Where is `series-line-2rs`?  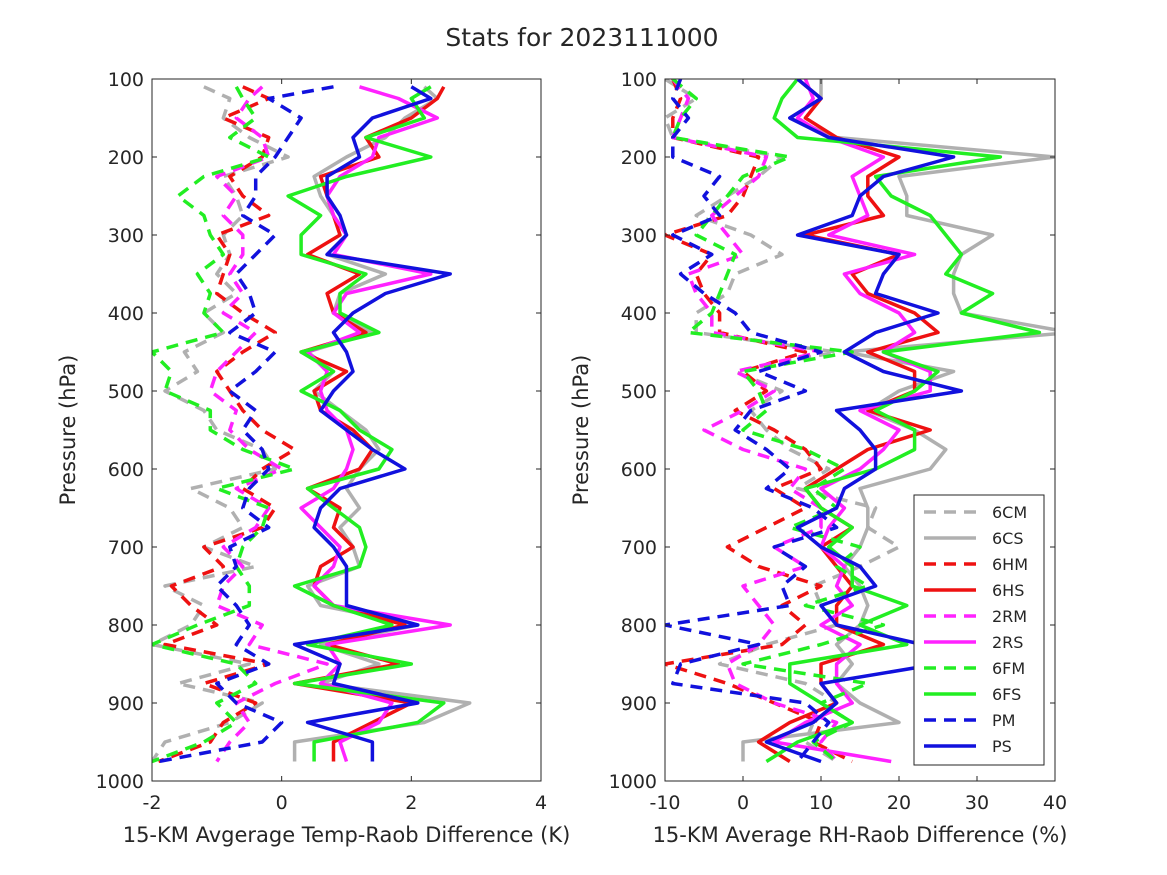
series-line-2rs is located at coordinates (852, 421).